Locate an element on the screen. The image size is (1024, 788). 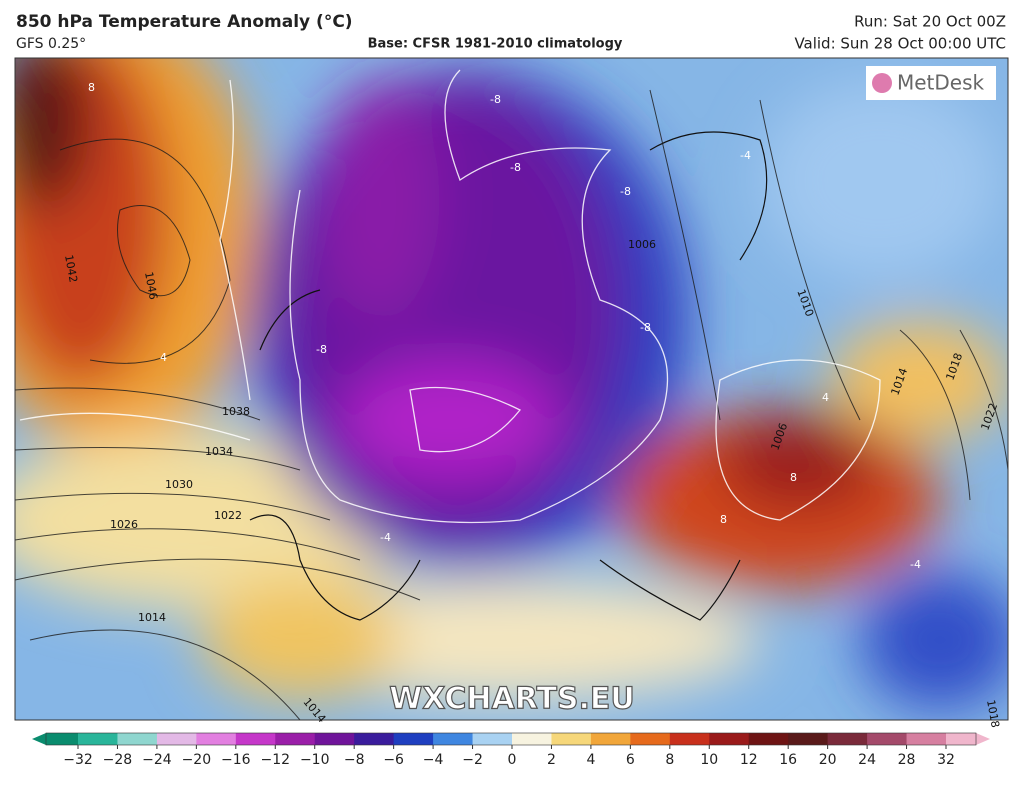
colorbar-label: 0 is located at coordinates (512, 760).